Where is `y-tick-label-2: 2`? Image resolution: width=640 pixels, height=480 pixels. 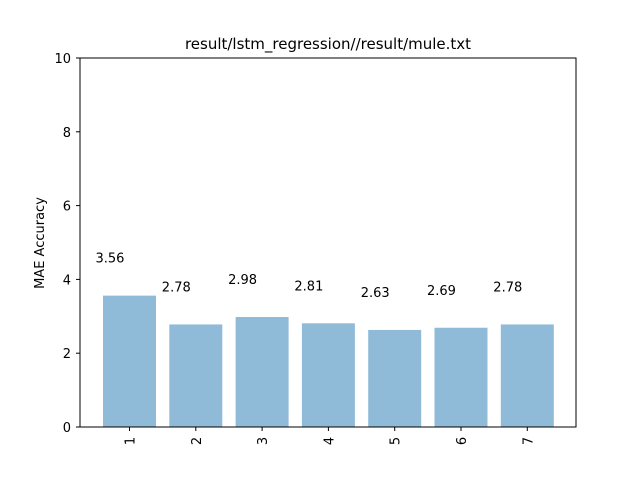 y-tick-label-2: 2 is located at coordinates (67, 354).